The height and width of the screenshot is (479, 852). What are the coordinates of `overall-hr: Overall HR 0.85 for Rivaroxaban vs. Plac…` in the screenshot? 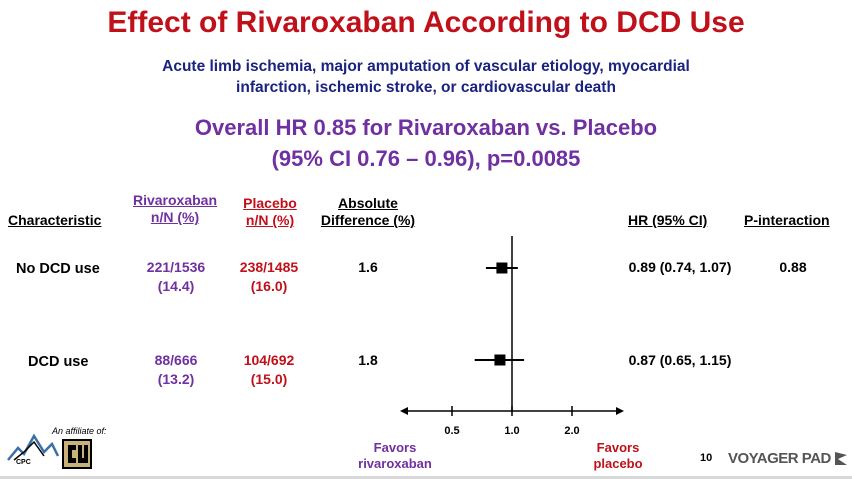 It's located at (426, 143).